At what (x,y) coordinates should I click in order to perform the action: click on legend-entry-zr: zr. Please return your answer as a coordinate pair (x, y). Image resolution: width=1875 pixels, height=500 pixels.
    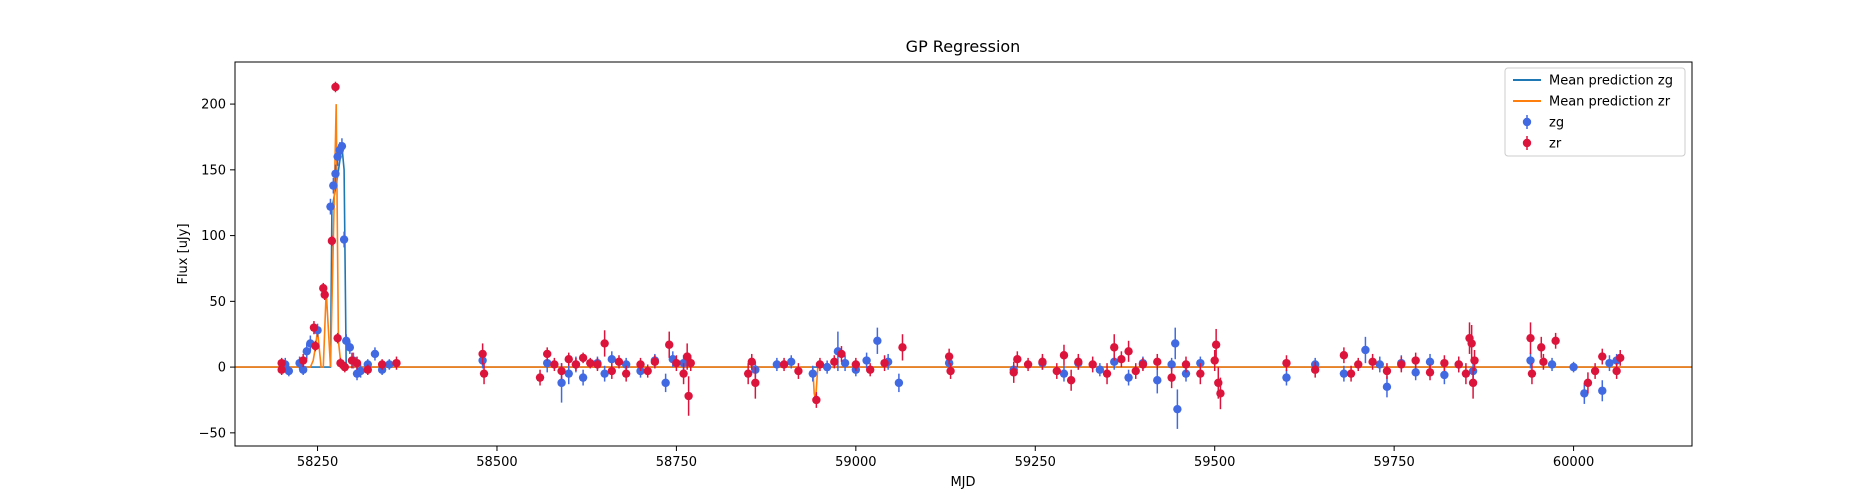
    Looking at the image, I should click on (1542, 144).